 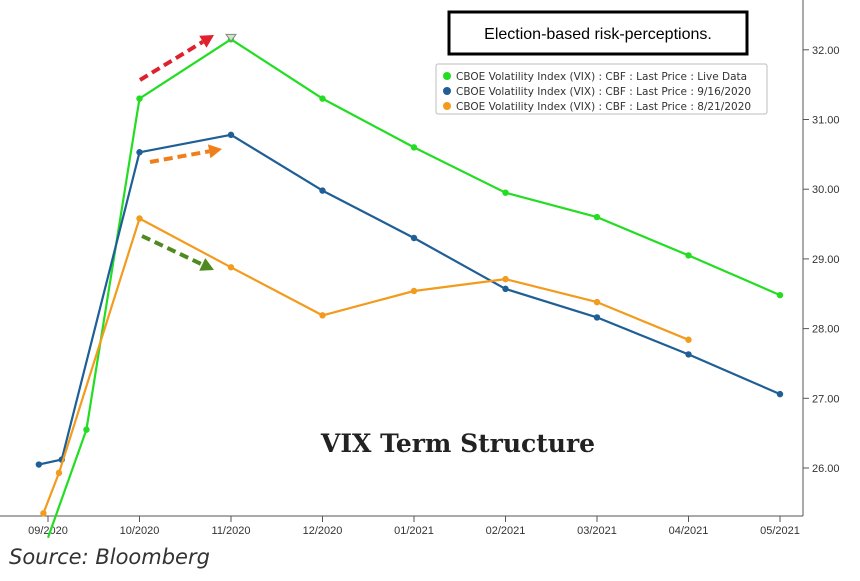 What do you see at coordinates (323, 531) in the screenshot?
I see `x-tick-label: 12/2020` at bounding box center [323, 531].